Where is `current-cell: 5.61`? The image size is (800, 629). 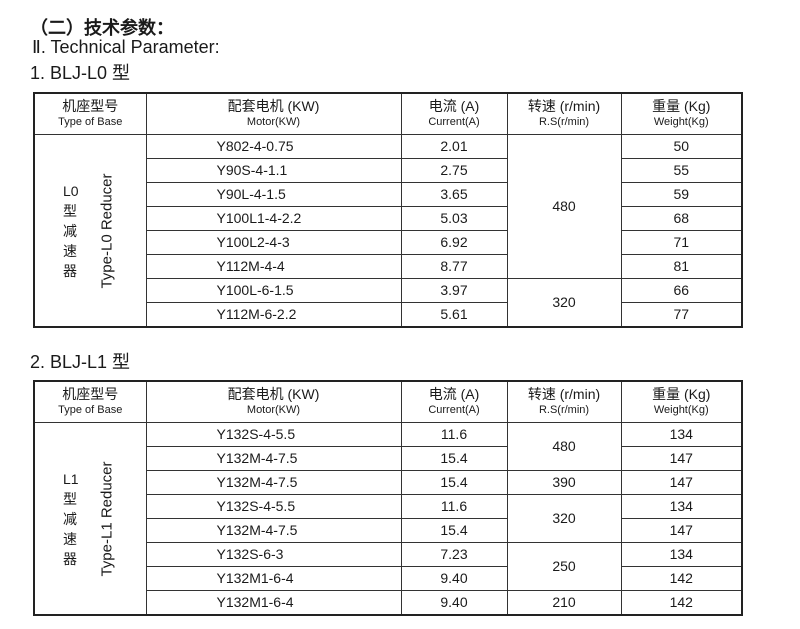
current-cell: 5.61 is located at coordinates (454, 315).